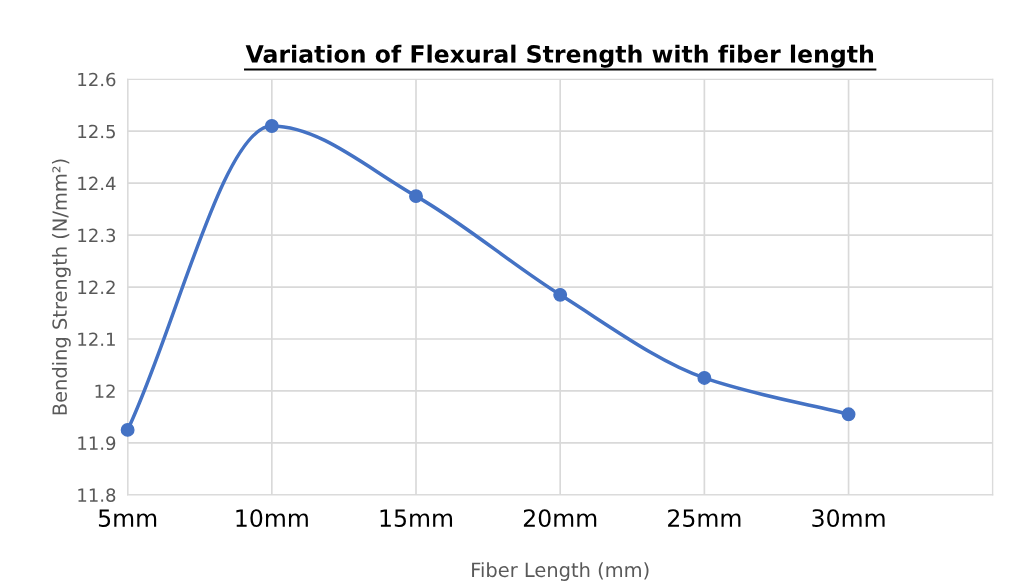 The image size is (1013, 587). What do you see at coordinates (560, 518) in the screenshot?
I see `x-tick-label: 20mm` at bounding box center [560, 518].